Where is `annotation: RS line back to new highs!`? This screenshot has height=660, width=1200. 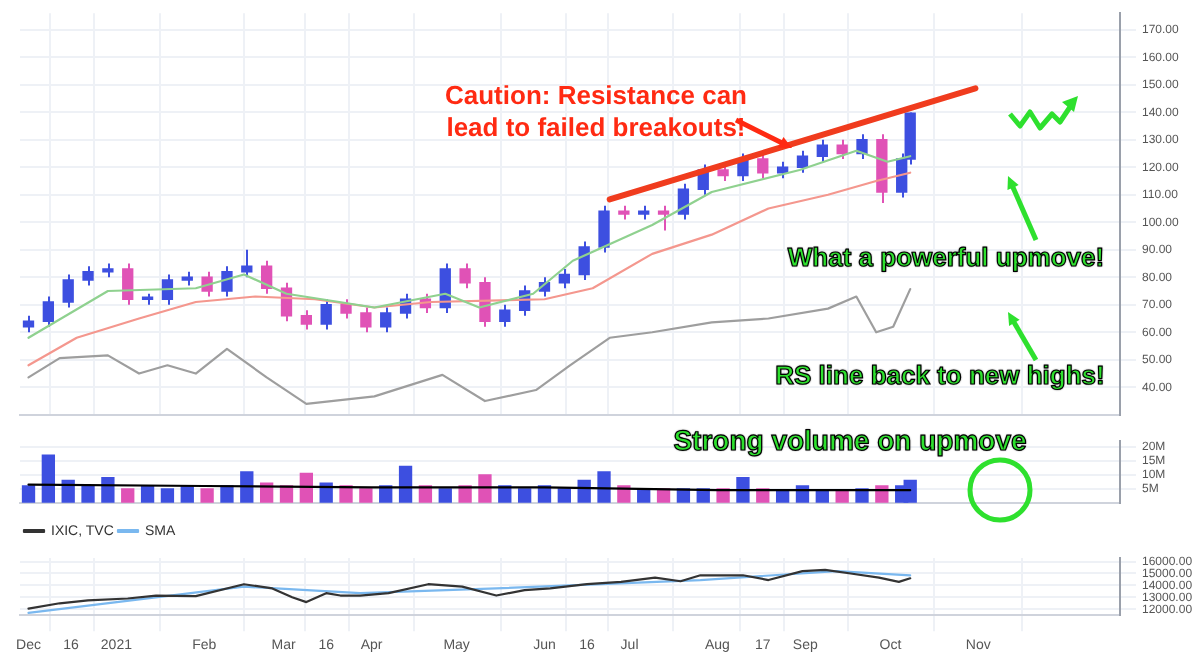
annotation: RS line back to new highs! is located at coordinates (940, 376).